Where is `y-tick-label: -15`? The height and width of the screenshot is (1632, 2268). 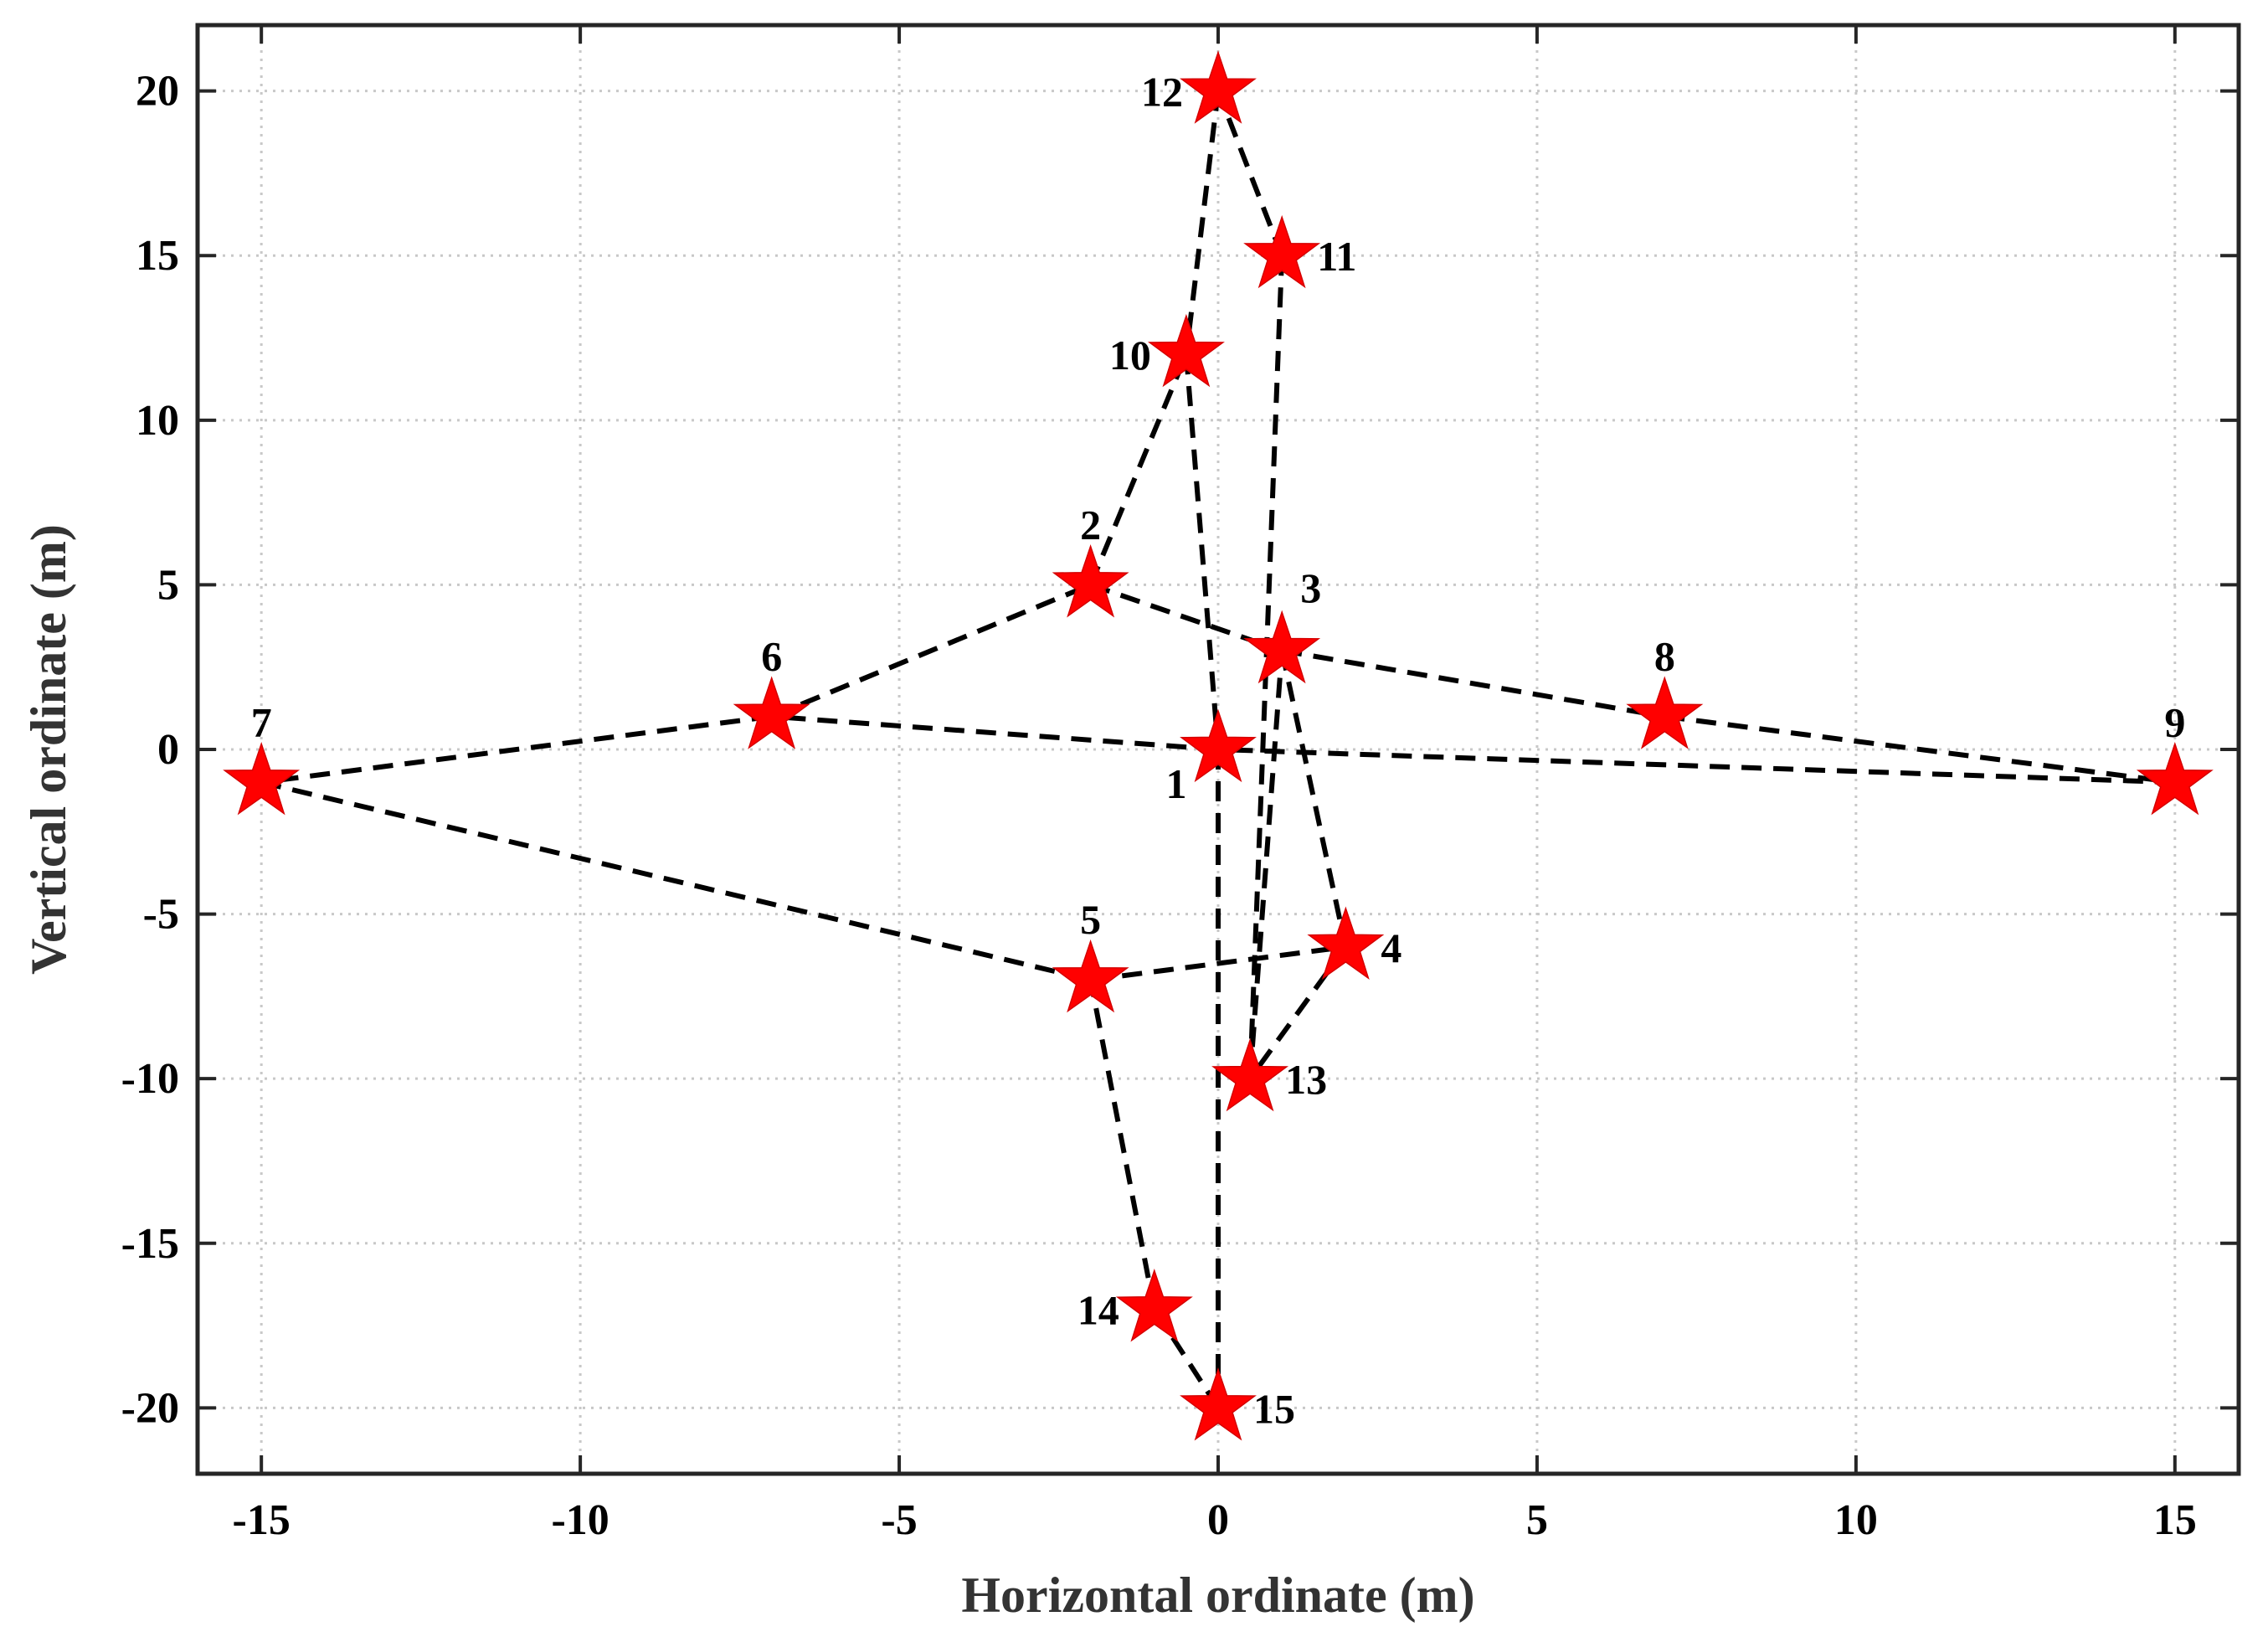 y-tick-label: -15 is located at coordinates (150, 1244).